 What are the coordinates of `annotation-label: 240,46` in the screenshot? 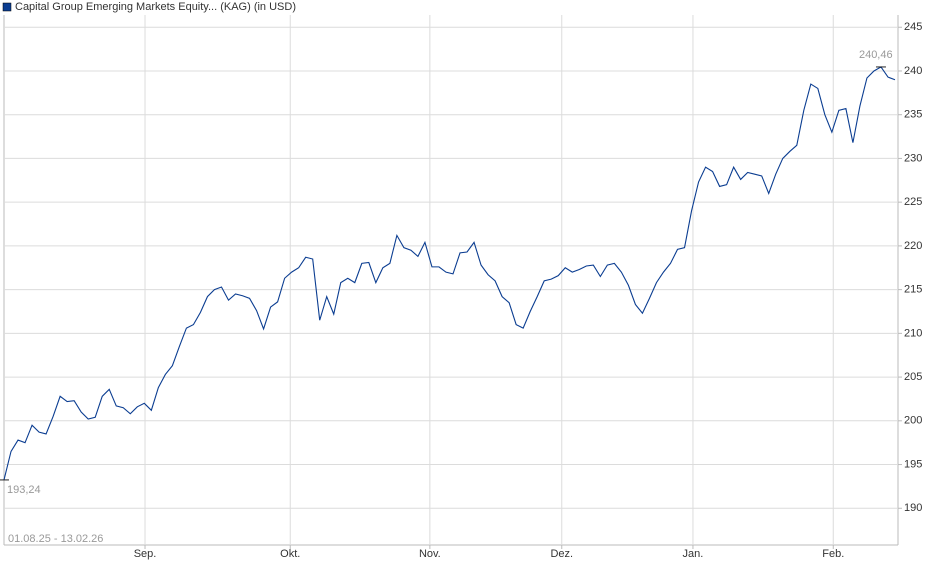 It's located at (876, 55).